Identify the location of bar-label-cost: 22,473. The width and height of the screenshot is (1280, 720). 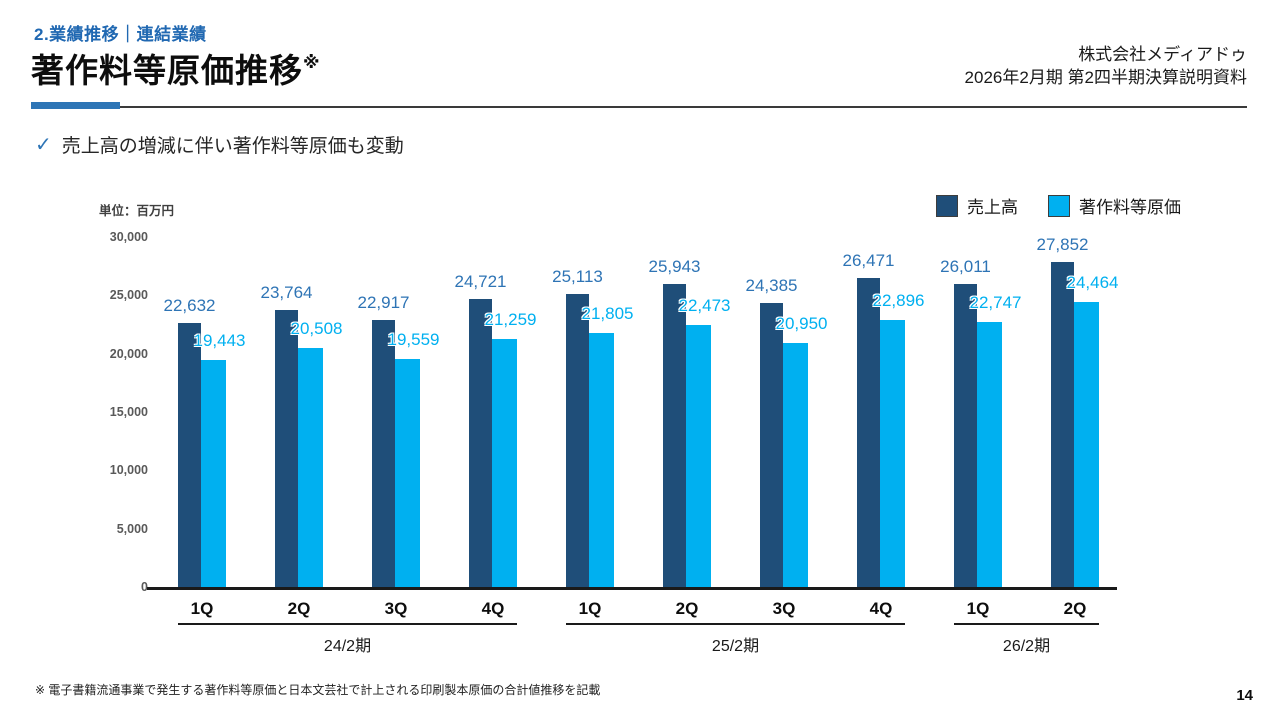
(704, 305).